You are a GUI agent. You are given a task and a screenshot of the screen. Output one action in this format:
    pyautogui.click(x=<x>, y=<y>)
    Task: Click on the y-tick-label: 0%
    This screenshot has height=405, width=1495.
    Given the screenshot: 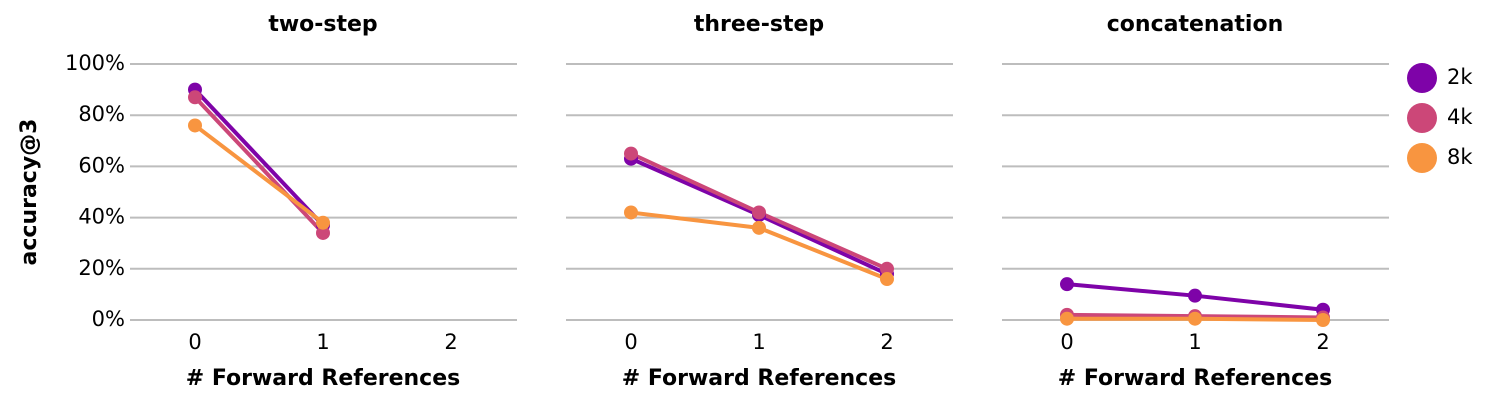 What is the action you would take?
    pyautogui.click(x=108, y=319)
    